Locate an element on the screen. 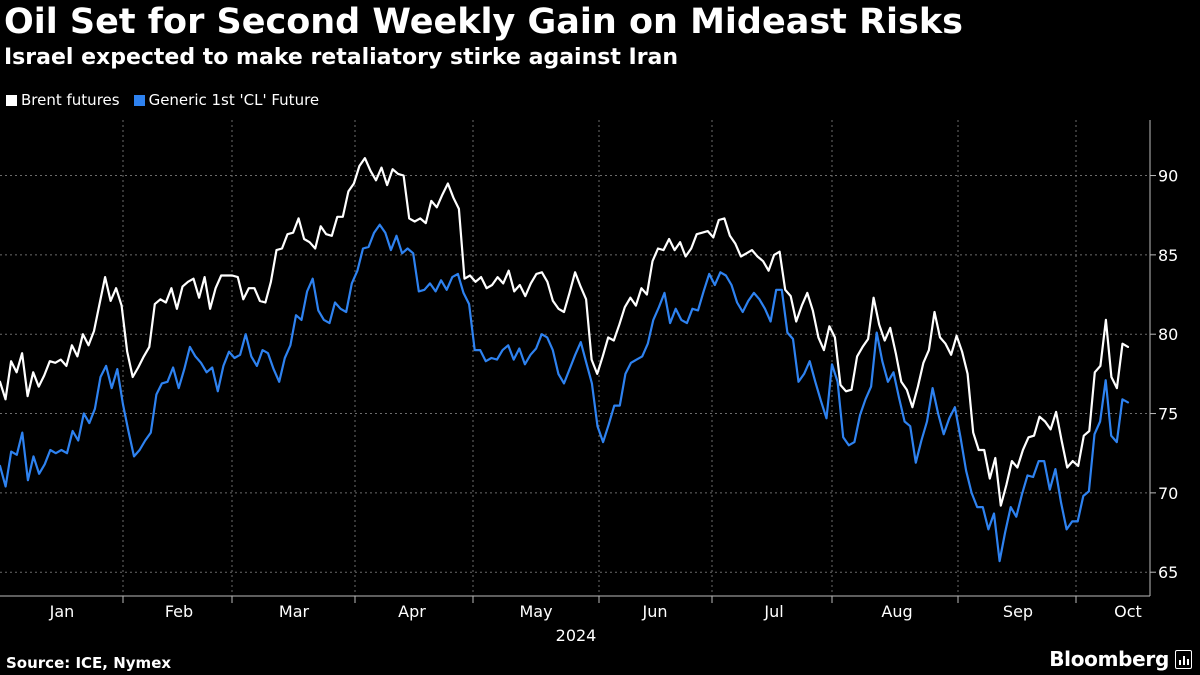 This screenshot has width=1200, height=675. y-tick-label: 85 is located at coordinates (1168, 255).